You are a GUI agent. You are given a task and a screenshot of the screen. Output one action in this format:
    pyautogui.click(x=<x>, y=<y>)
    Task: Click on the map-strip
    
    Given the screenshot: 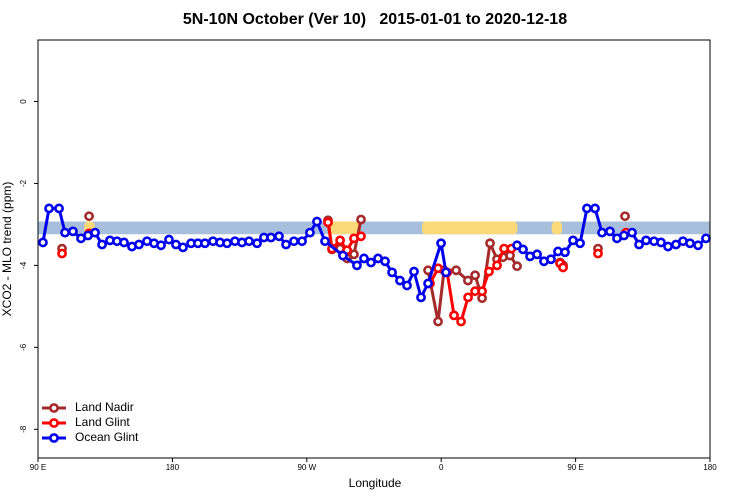 What is the action you would take?
    pyautogui.click(x=374, y=228)
    